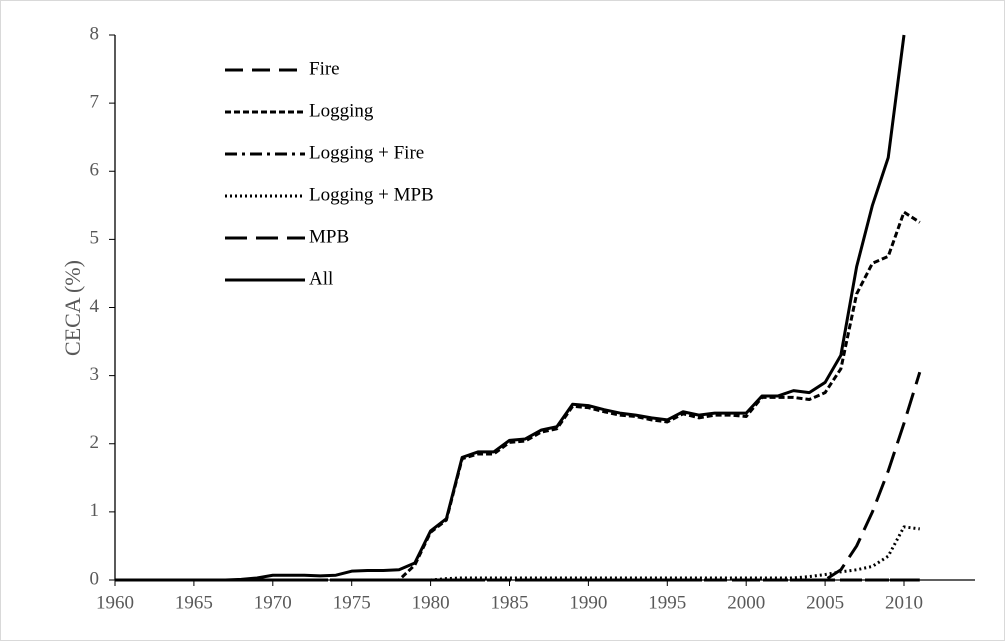 This screenshot has width=1005, height=641. I want to click on x-tick-label: 2000, so click(746, 602).